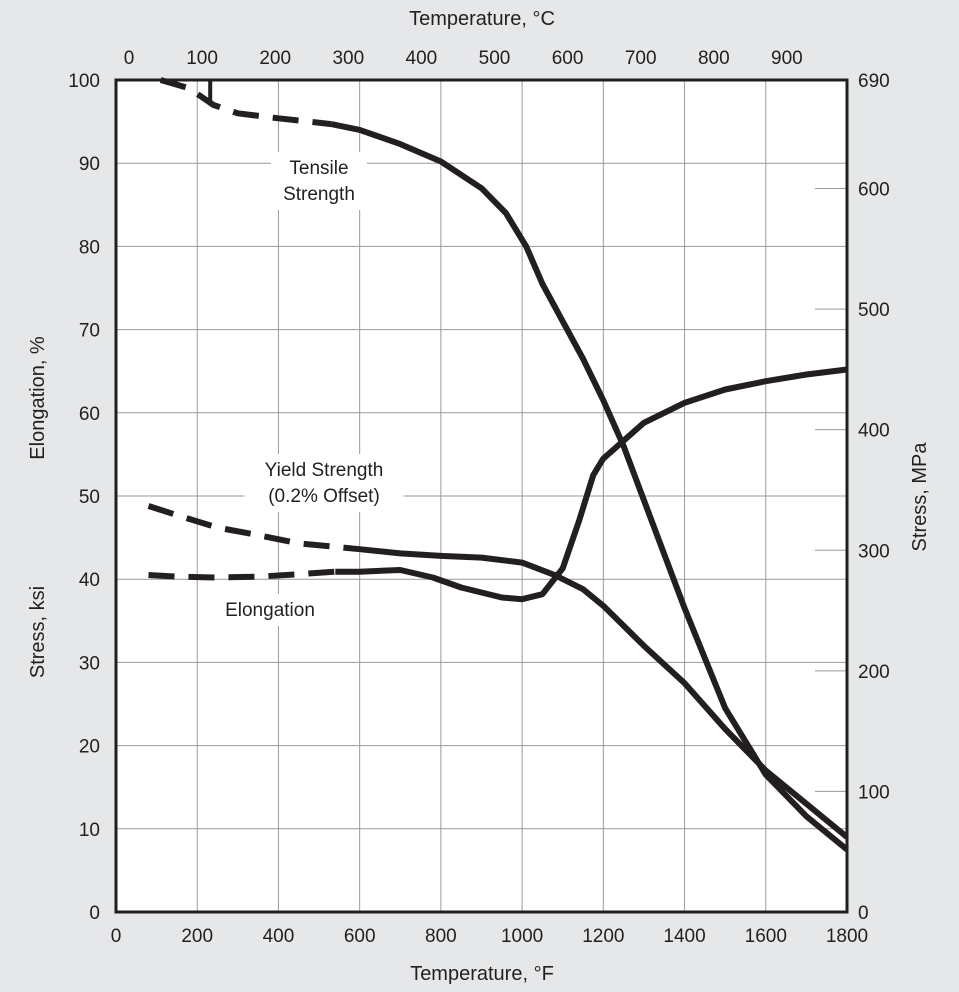 This screenshot has height=992, width=959. What do you see at coordinates (482, 974) in the screenshot?
I see `x-bottom-axis-title: Temperature, °F` at bounding box center [482, 974].